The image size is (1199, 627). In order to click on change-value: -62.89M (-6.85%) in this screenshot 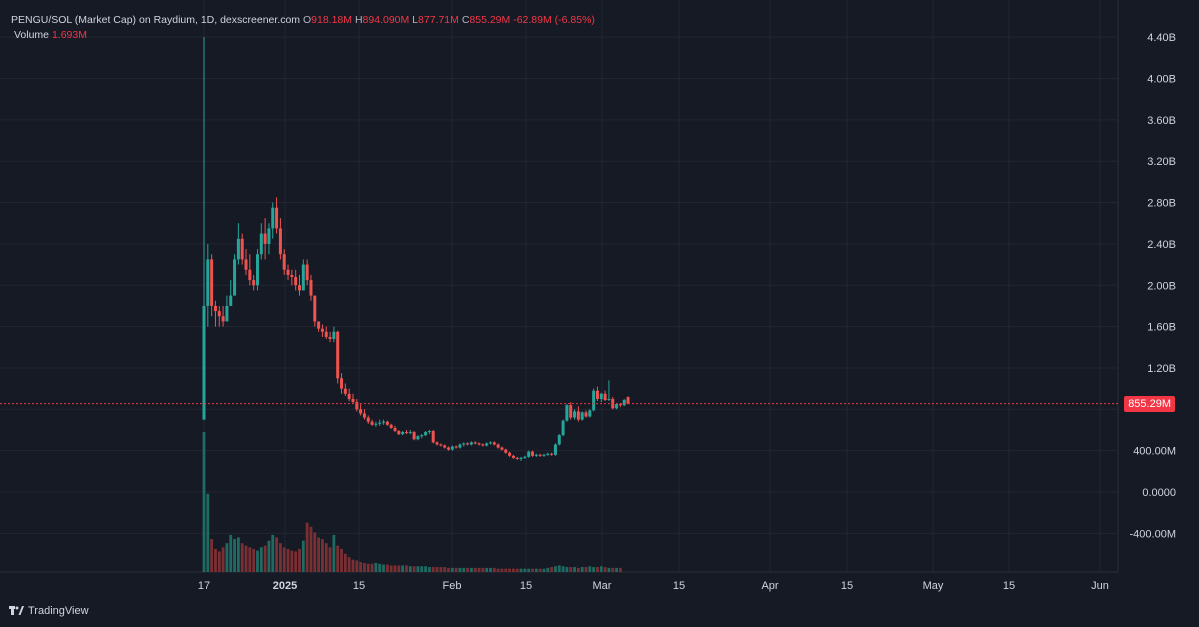, I will do `click(554, 20)`.